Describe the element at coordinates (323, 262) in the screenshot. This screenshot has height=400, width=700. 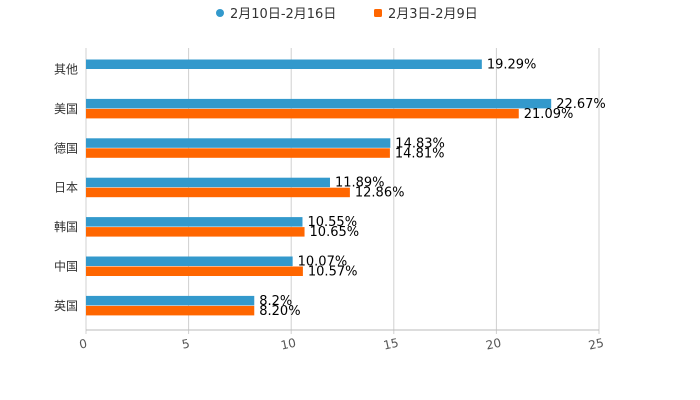
I see `data-label-s0-5: 10.07%` at that location.